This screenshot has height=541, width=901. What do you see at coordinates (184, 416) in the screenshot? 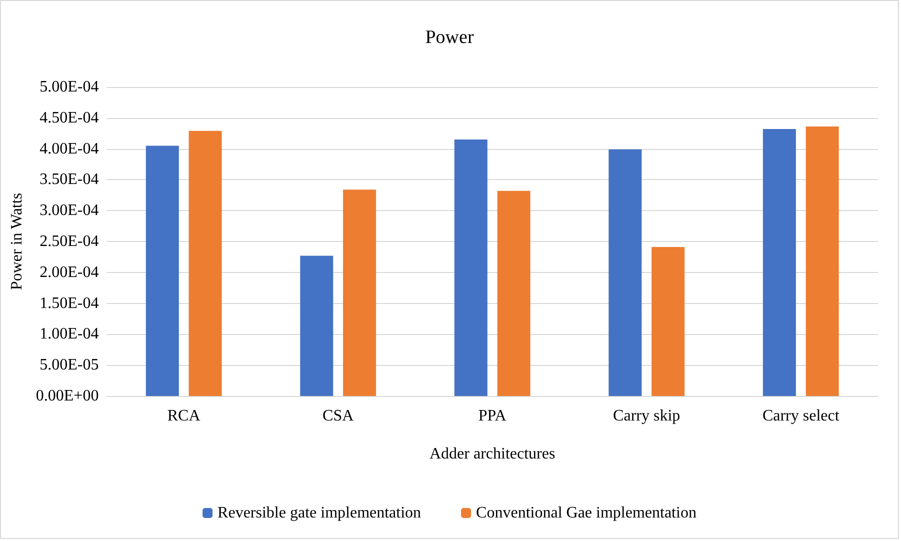
I see `x-tick-label: RCA` at bounding box center [184, 416].